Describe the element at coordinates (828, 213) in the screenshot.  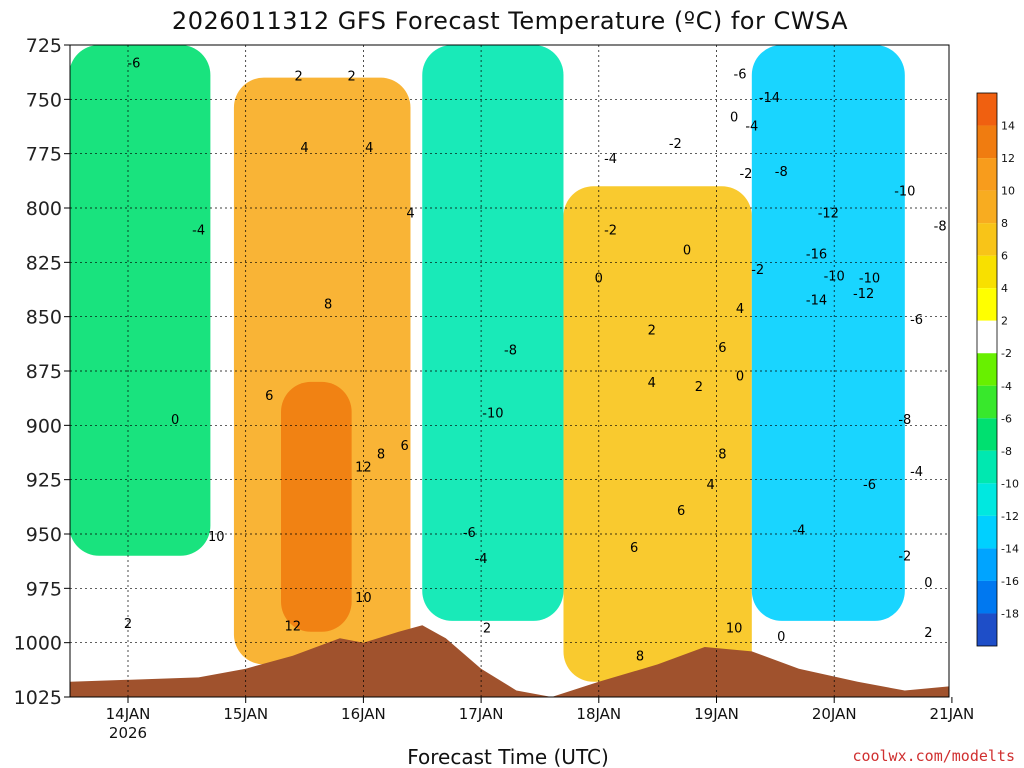
I see `contour-label-44: -12` at that location.